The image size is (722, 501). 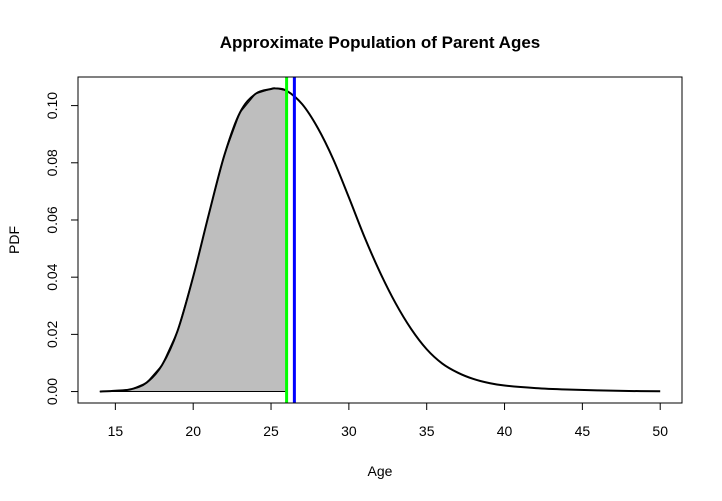 I want to click on x-axis-label: Age, so click(x=380, y=471).